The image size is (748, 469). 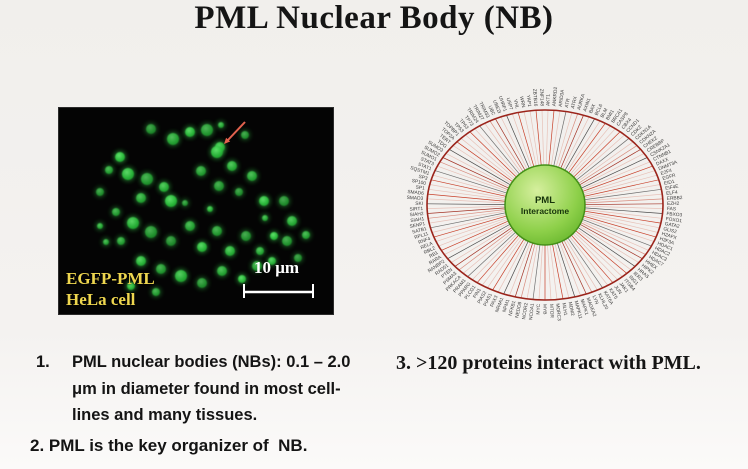 What do you see at coordinates (672, 188) in the screenshot?
I see `protein-label: EIF4E` at bounding box center [672, 188].